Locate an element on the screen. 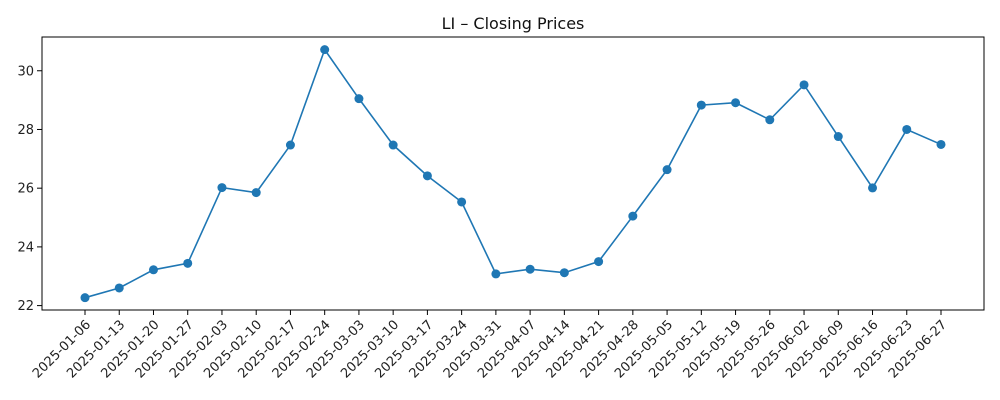 The image size is (1000, 400). y-tick-label: 28 is located at coordinates (25, 130).